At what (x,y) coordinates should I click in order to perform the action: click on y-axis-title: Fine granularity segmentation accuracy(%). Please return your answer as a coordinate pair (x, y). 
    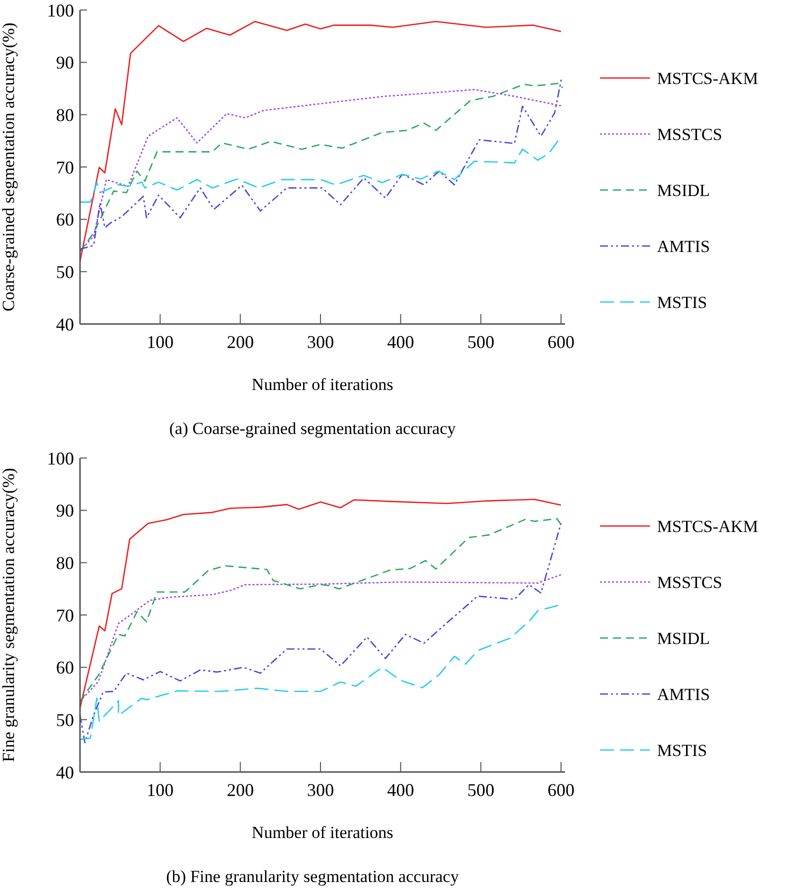
    Looking at the image, I should click on (9, 615).